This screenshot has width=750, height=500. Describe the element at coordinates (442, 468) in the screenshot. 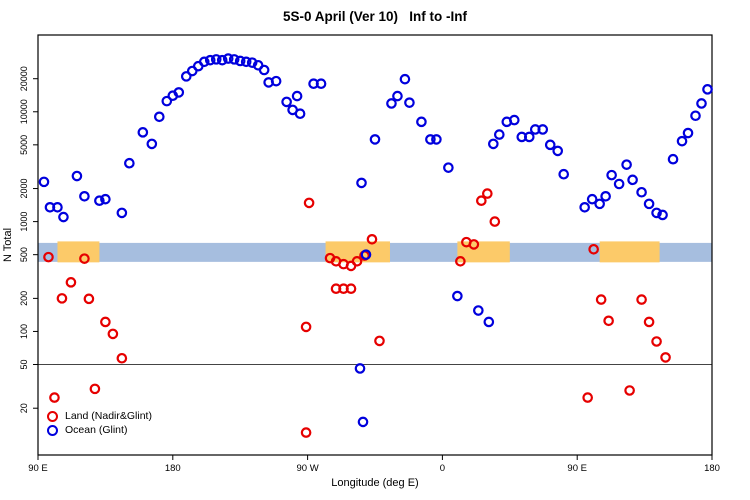

I see `x-tick-label: 0` at that location.